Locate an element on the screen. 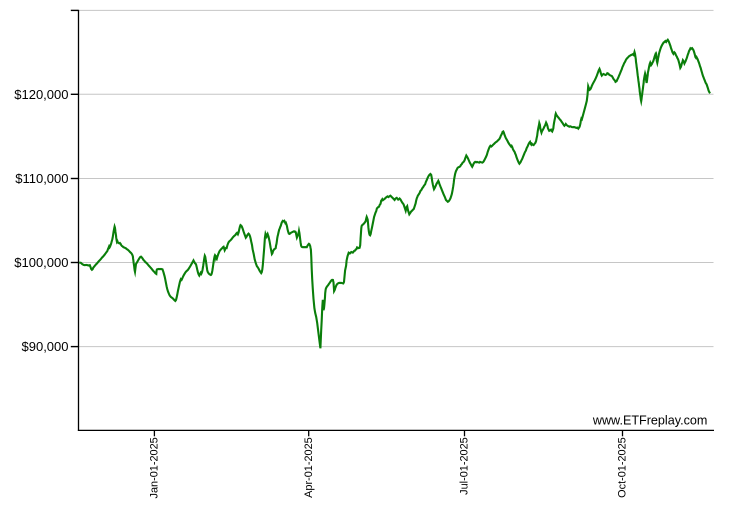 The height and width of the screenshot is (530, 750). svg-text: $90,000 is located at coordinates (45, 346).